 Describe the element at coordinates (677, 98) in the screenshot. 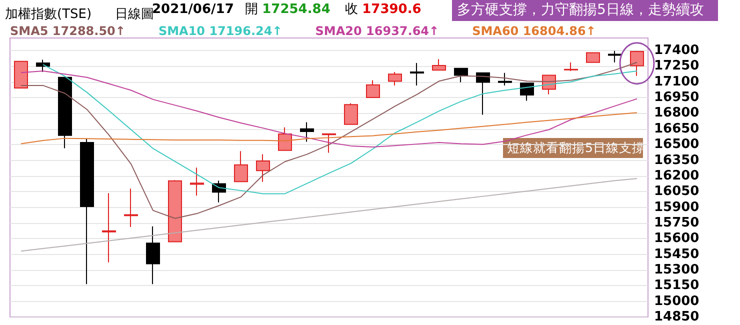

I see `y-tick-label: 16950` at that location.